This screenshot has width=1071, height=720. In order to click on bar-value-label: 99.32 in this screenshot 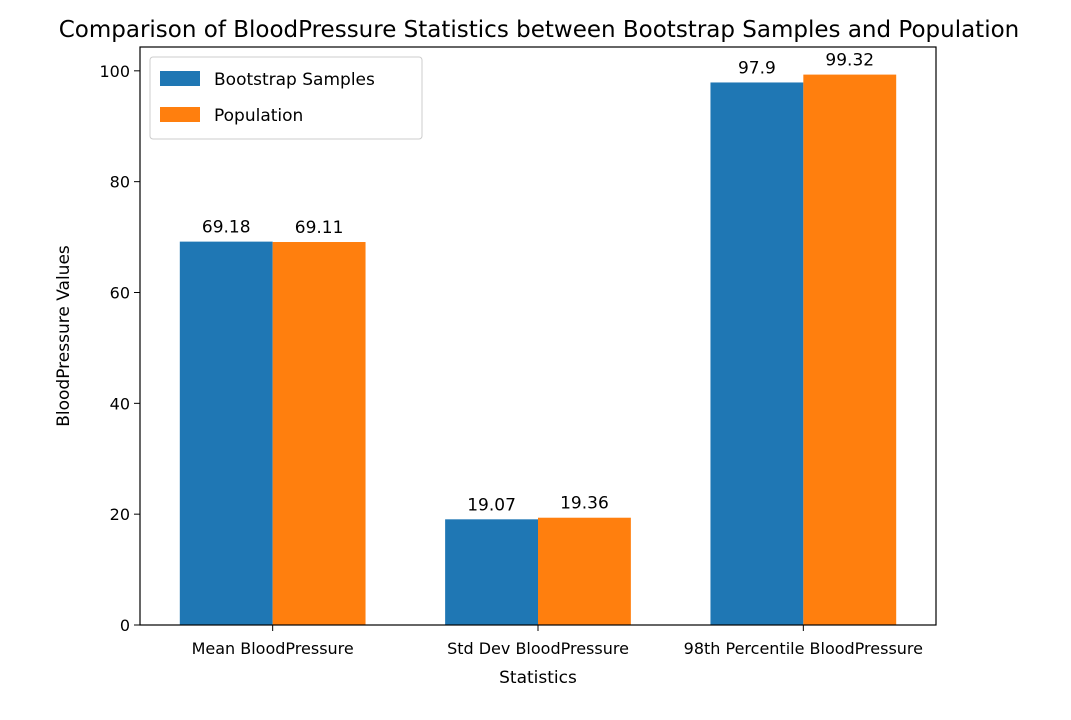, I will do `click(849, 61)`.